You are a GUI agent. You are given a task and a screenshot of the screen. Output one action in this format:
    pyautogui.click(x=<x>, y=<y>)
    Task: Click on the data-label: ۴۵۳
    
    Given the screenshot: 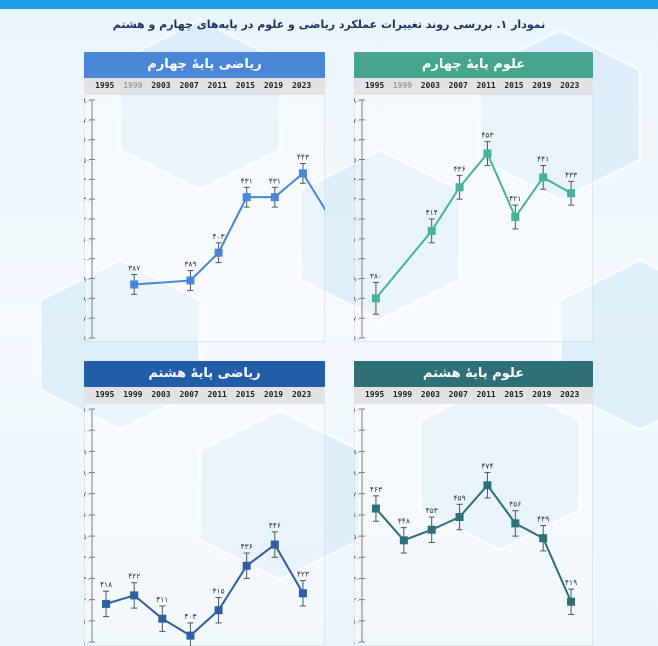 What is the action you would take?
    pyautogui.click(x=487, y=135)
    